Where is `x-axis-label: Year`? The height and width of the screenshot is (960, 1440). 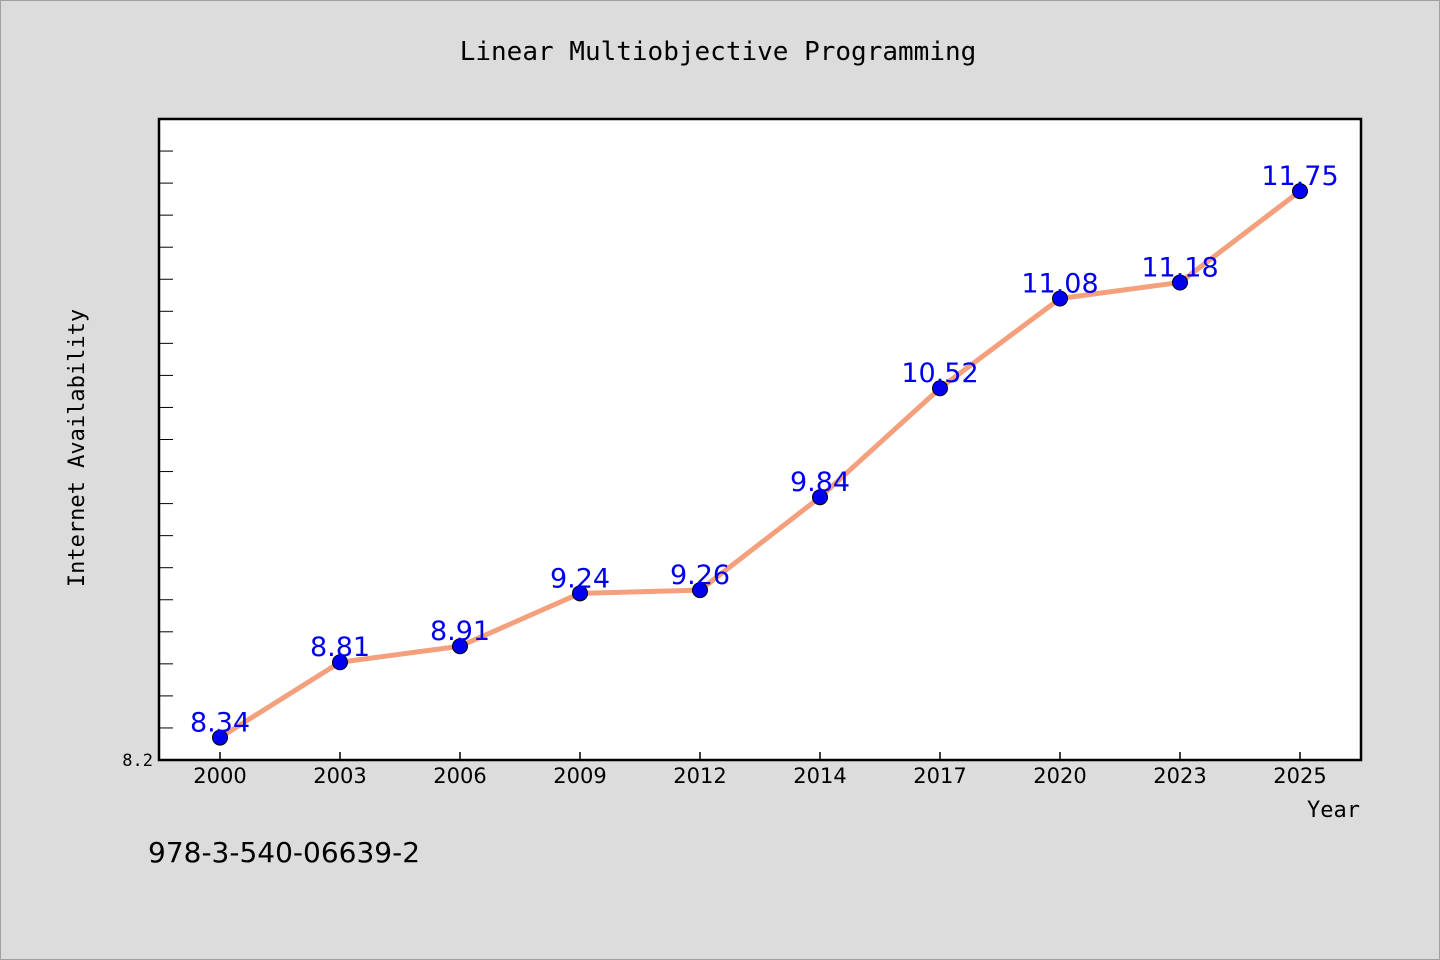
x-axis-label: Year is located at coordinates (1333, 810).